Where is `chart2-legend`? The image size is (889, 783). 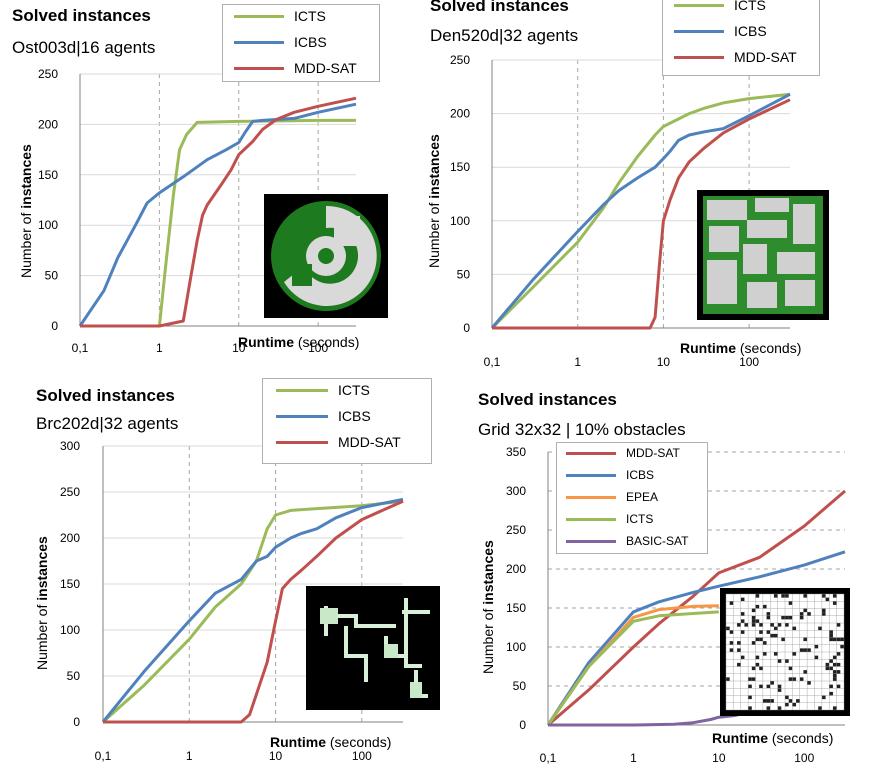
chart2-legend is located at coordinates (741, 38).